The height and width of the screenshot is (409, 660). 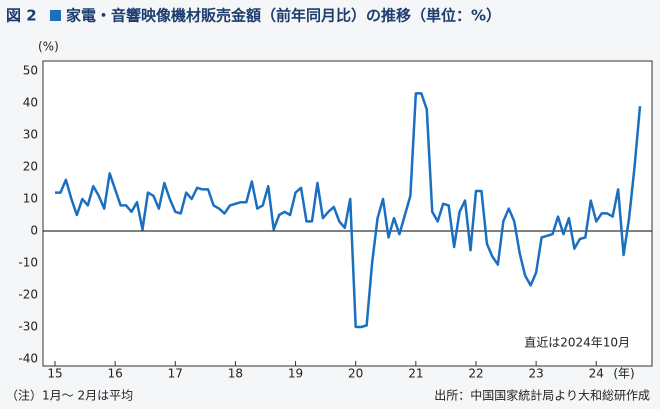 I want to click on x-tick-label: 21, so click(x=415, y=374).